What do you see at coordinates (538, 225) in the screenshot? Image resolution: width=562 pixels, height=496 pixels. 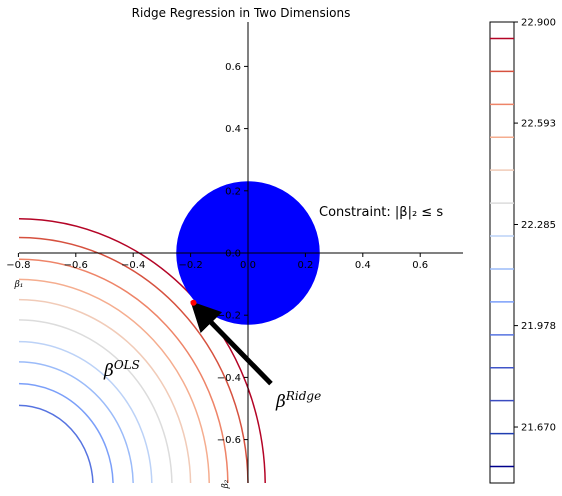 I see `colorbar-tick-label: 22.285` at bounding box center [538, 225].